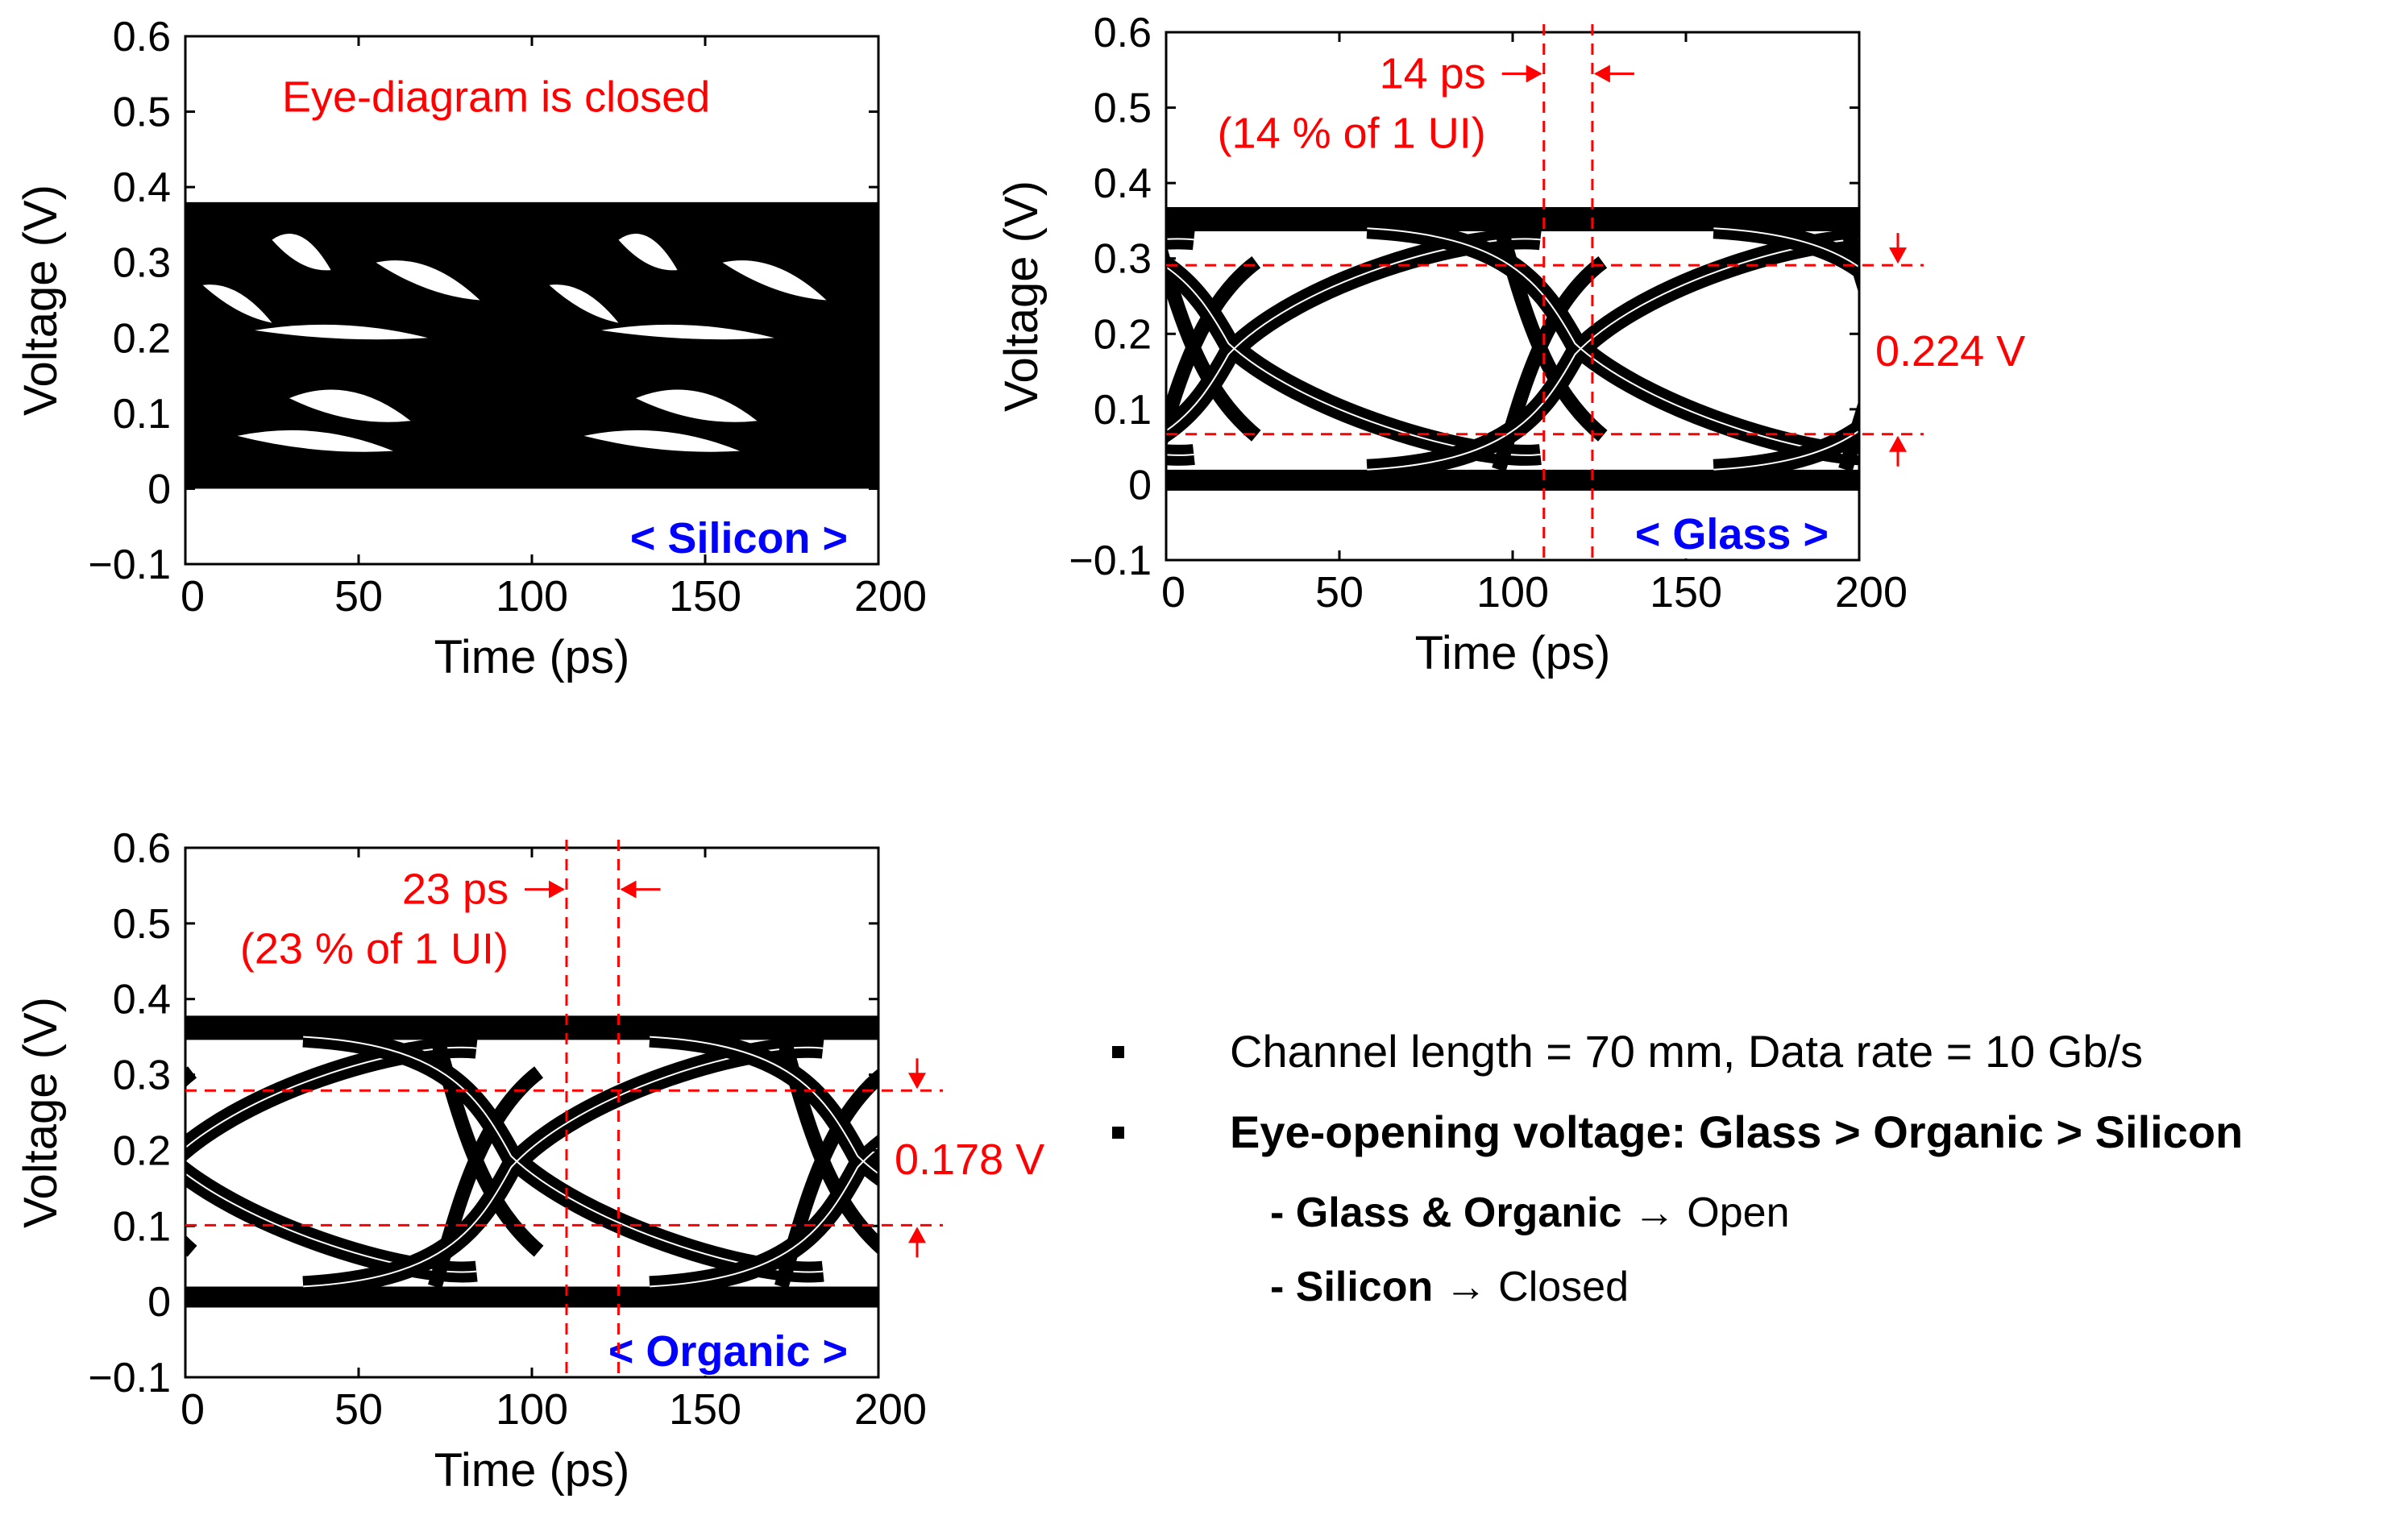  I want to click on glass-material-label: < Glass >, so click(1732, 534).